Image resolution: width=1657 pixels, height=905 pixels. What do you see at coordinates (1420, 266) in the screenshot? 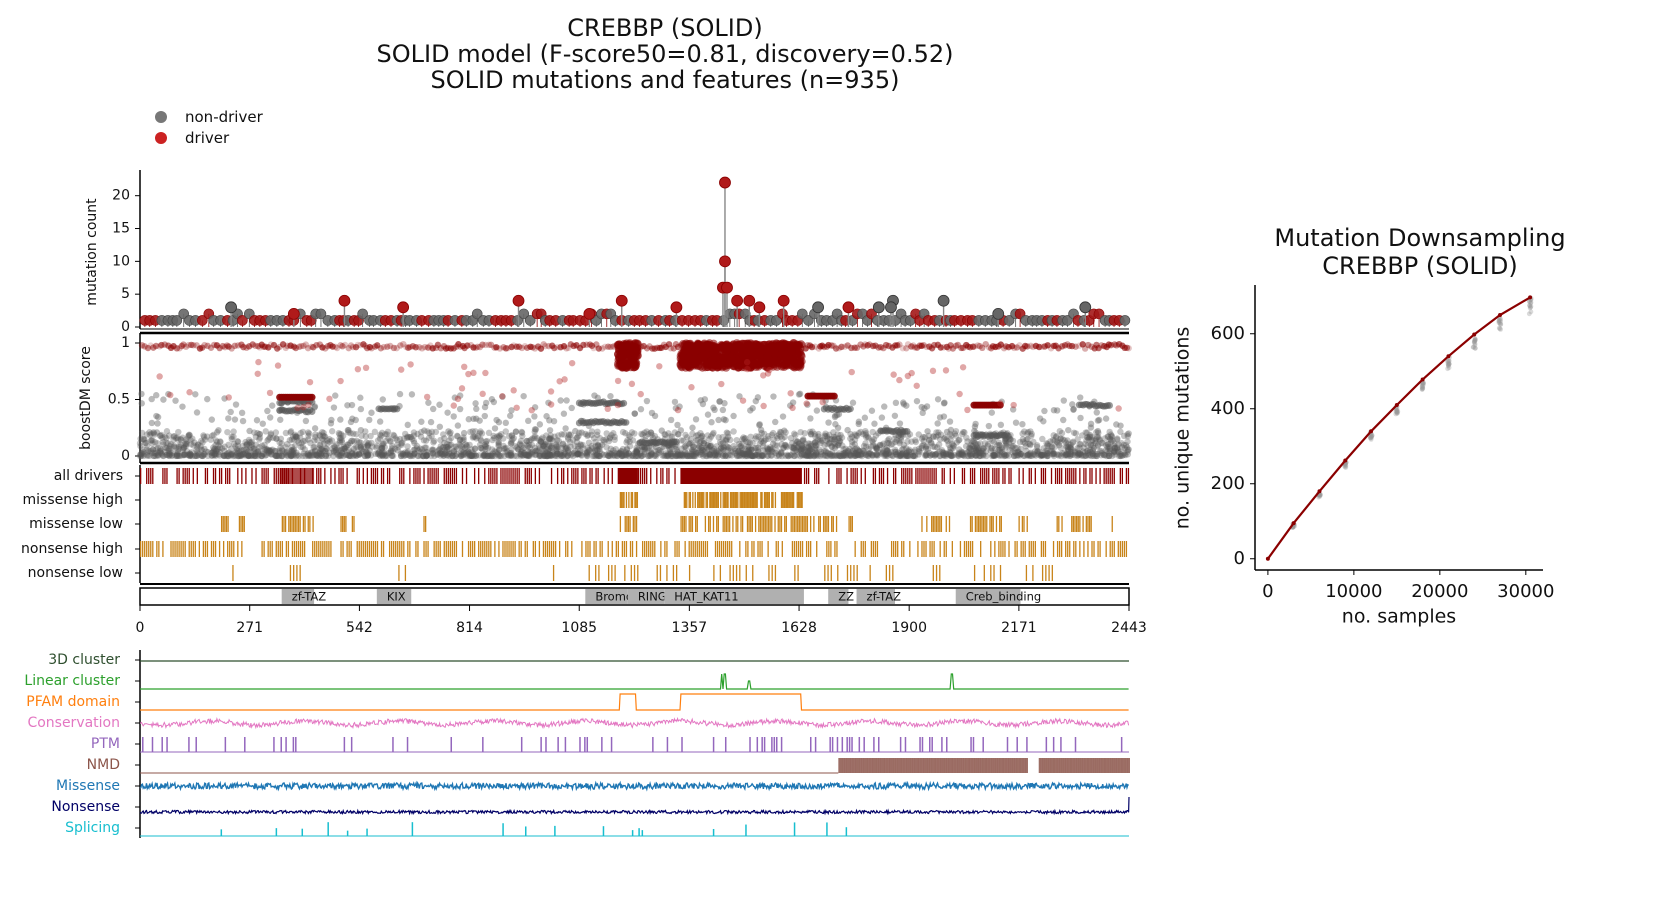
I see `downsampling-title-2: CREBBP (SOLID)` at bounding box center [1420, 266].